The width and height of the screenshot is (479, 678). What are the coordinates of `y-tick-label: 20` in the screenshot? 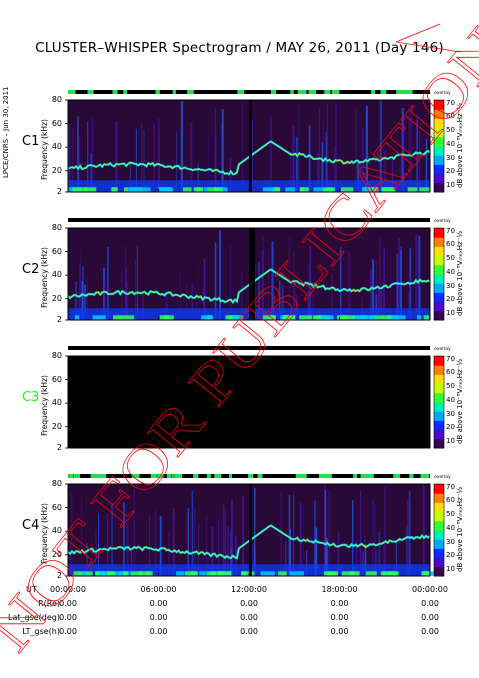 It's located at (56, 170).